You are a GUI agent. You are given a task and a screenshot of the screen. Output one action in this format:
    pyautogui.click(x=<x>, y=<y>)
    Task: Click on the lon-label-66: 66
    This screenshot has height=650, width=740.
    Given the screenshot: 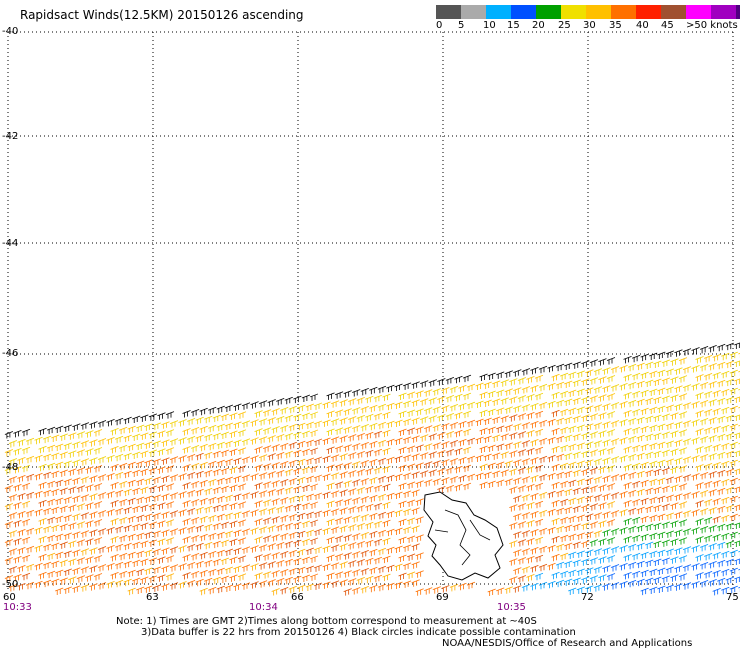 What is the action you would take?
    pyautogui.click(x=297, y=597)
    